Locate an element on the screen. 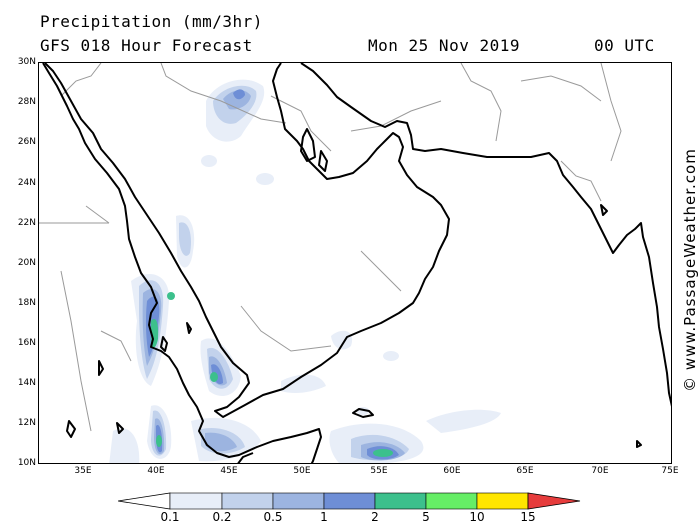 Image resolution: width=700 pixels, height=525 pixels. lon-label-60e: 60E is located at coordinates (452, 471).